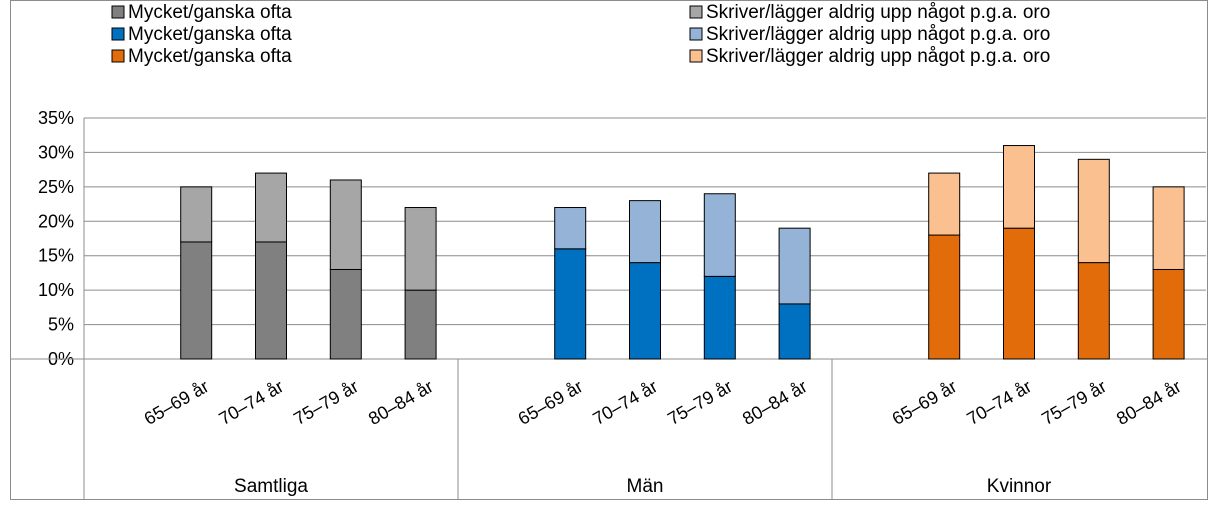  I want to click on y-tick-label: 35%, so click(56, 118).